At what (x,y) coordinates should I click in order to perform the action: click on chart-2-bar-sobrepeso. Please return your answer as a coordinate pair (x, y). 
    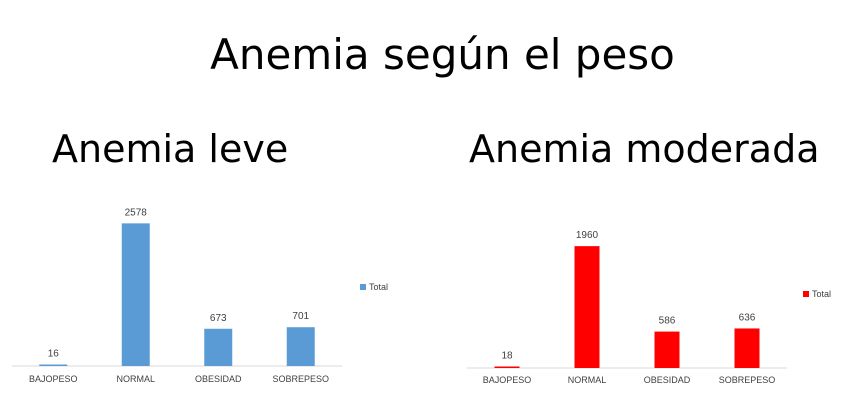
    Looking at the image, I should click on (747, 348).